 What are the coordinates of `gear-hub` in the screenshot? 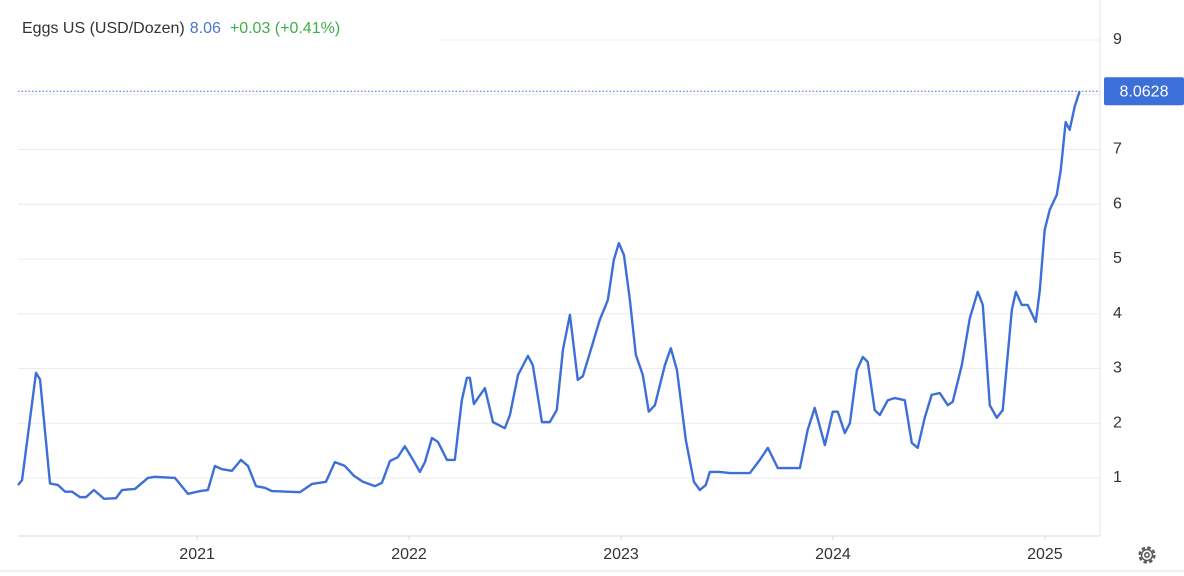 It's located at (1147, 555).